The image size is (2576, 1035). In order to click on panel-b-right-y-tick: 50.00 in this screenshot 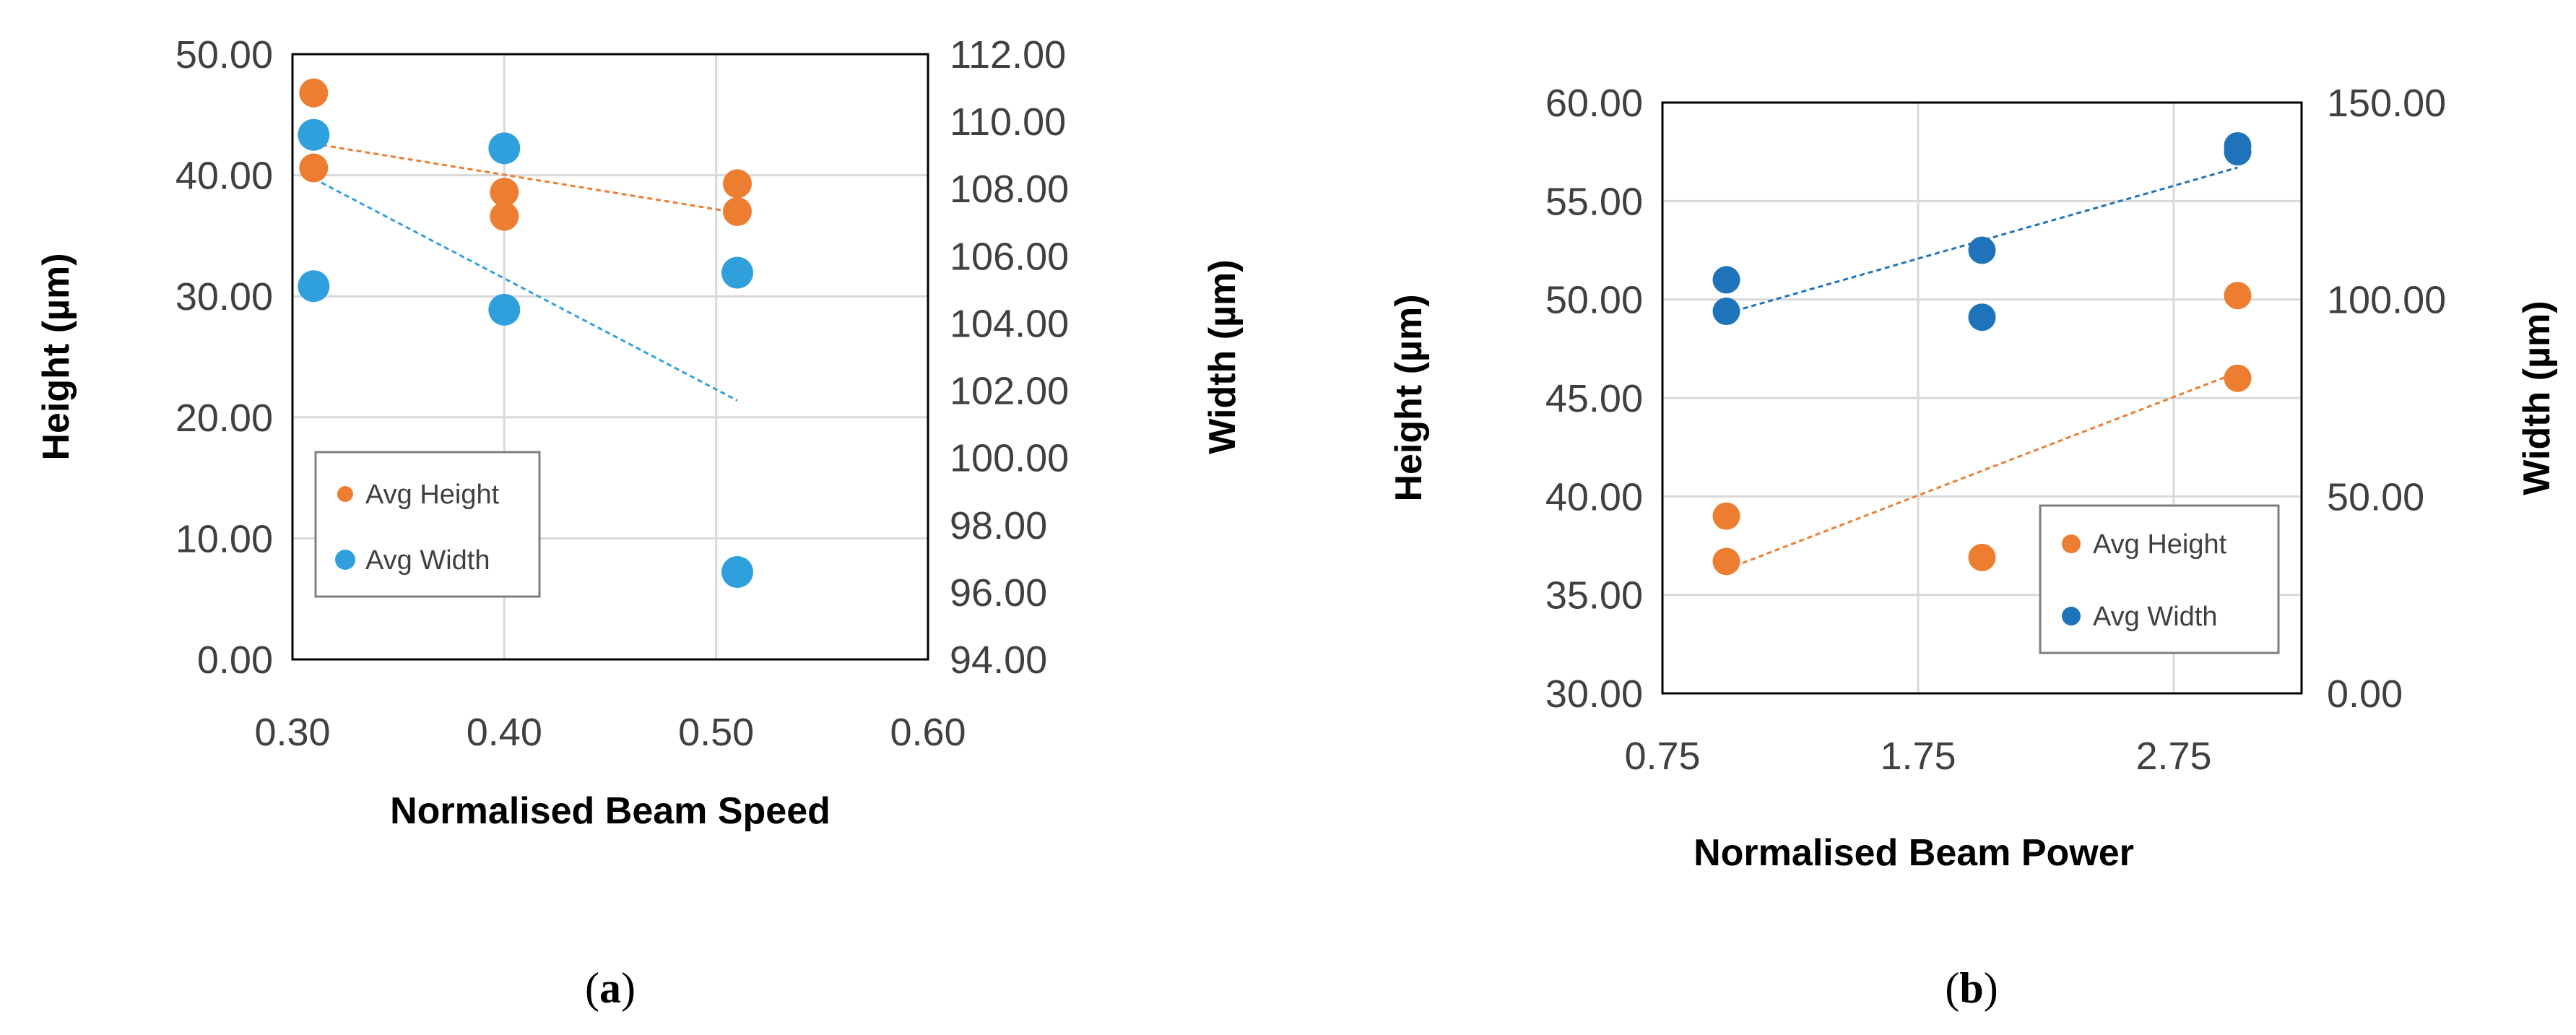, I will do `click(2375, 497)`.